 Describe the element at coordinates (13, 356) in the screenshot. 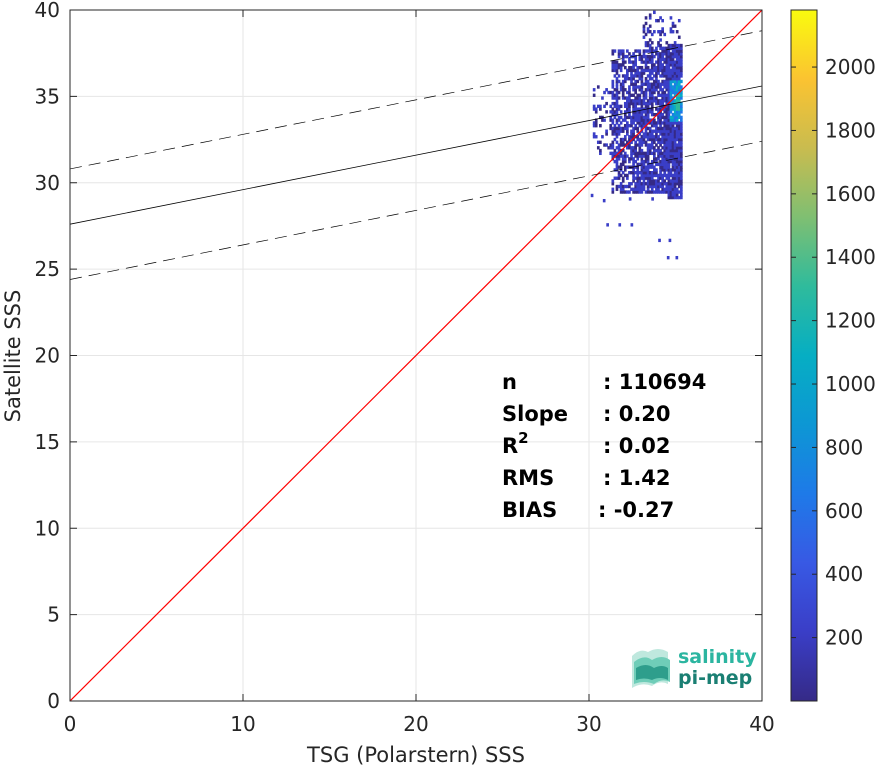

I see `y-axis-title: Satellite SSS` at that location.